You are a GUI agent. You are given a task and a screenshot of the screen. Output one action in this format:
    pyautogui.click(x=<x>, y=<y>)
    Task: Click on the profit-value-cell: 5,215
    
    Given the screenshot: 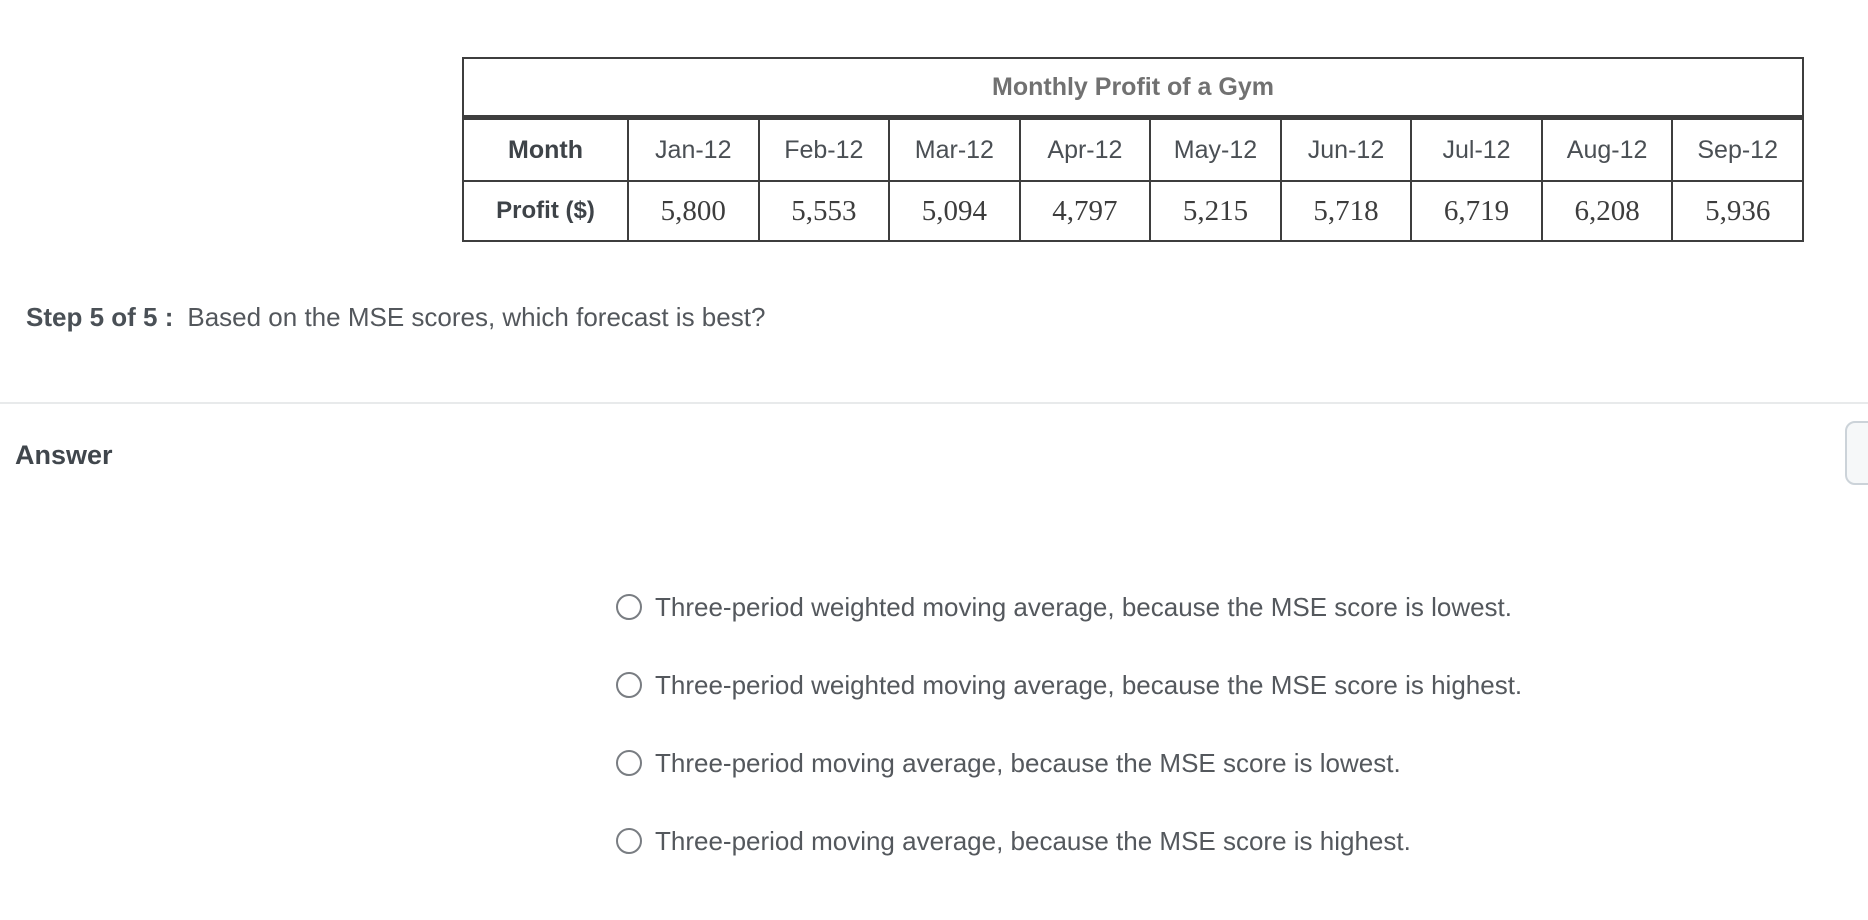 What is the action you would take?
    pyautogui.click(x=1215, y=211)
    